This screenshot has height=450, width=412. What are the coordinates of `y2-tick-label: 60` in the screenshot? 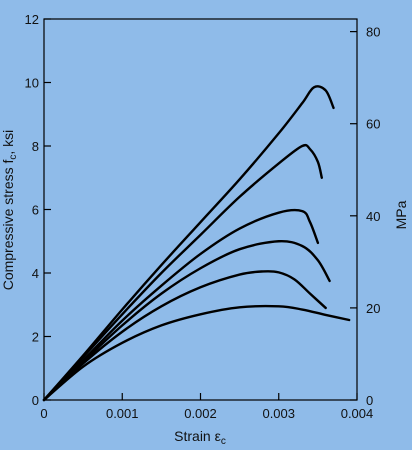 It's located at (373, 124).